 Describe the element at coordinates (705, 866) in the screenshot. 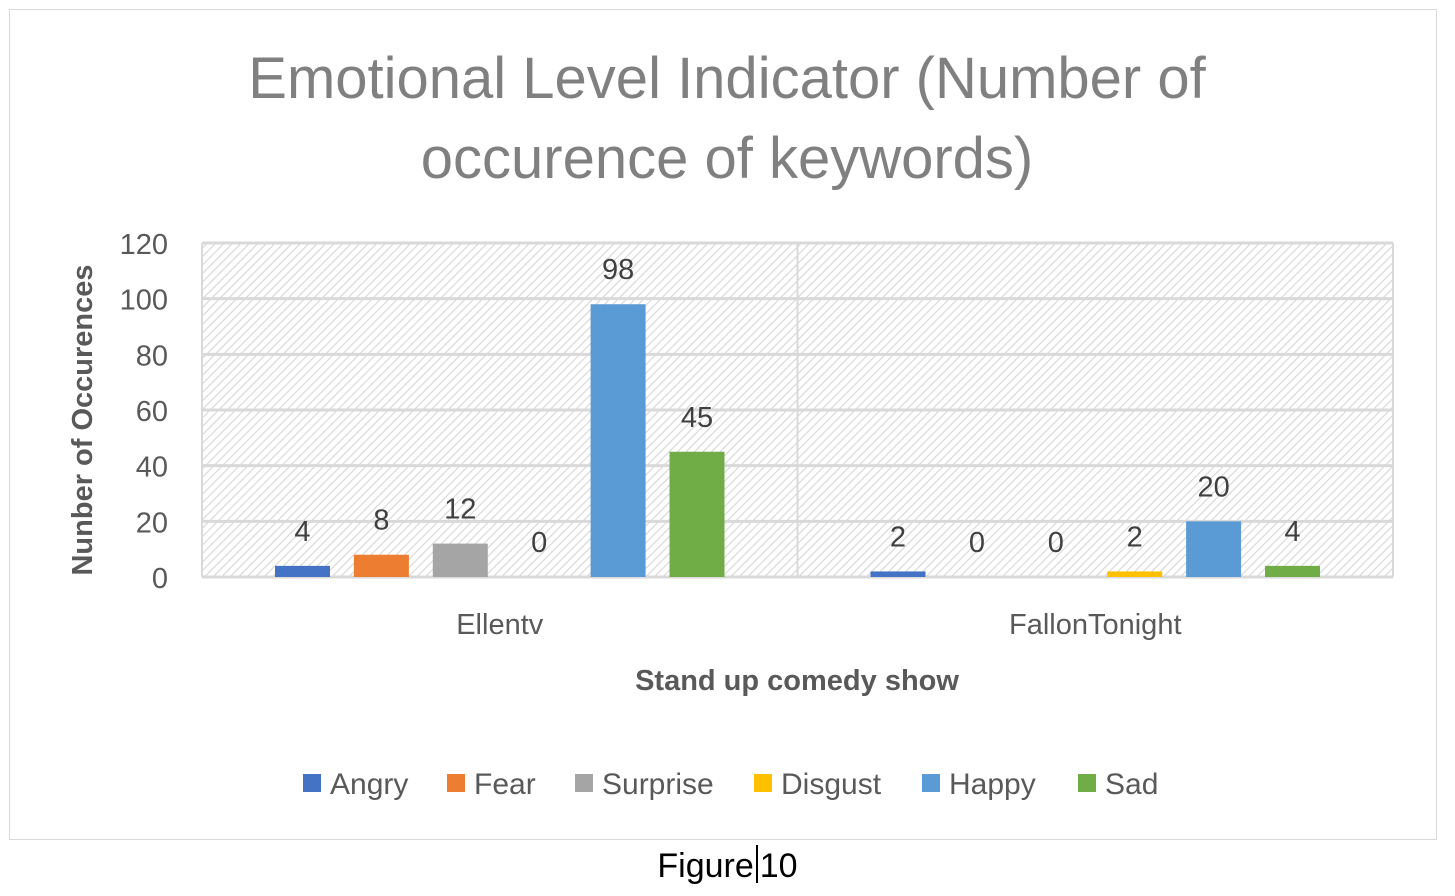

I see `caption-label: Figure` at that location.